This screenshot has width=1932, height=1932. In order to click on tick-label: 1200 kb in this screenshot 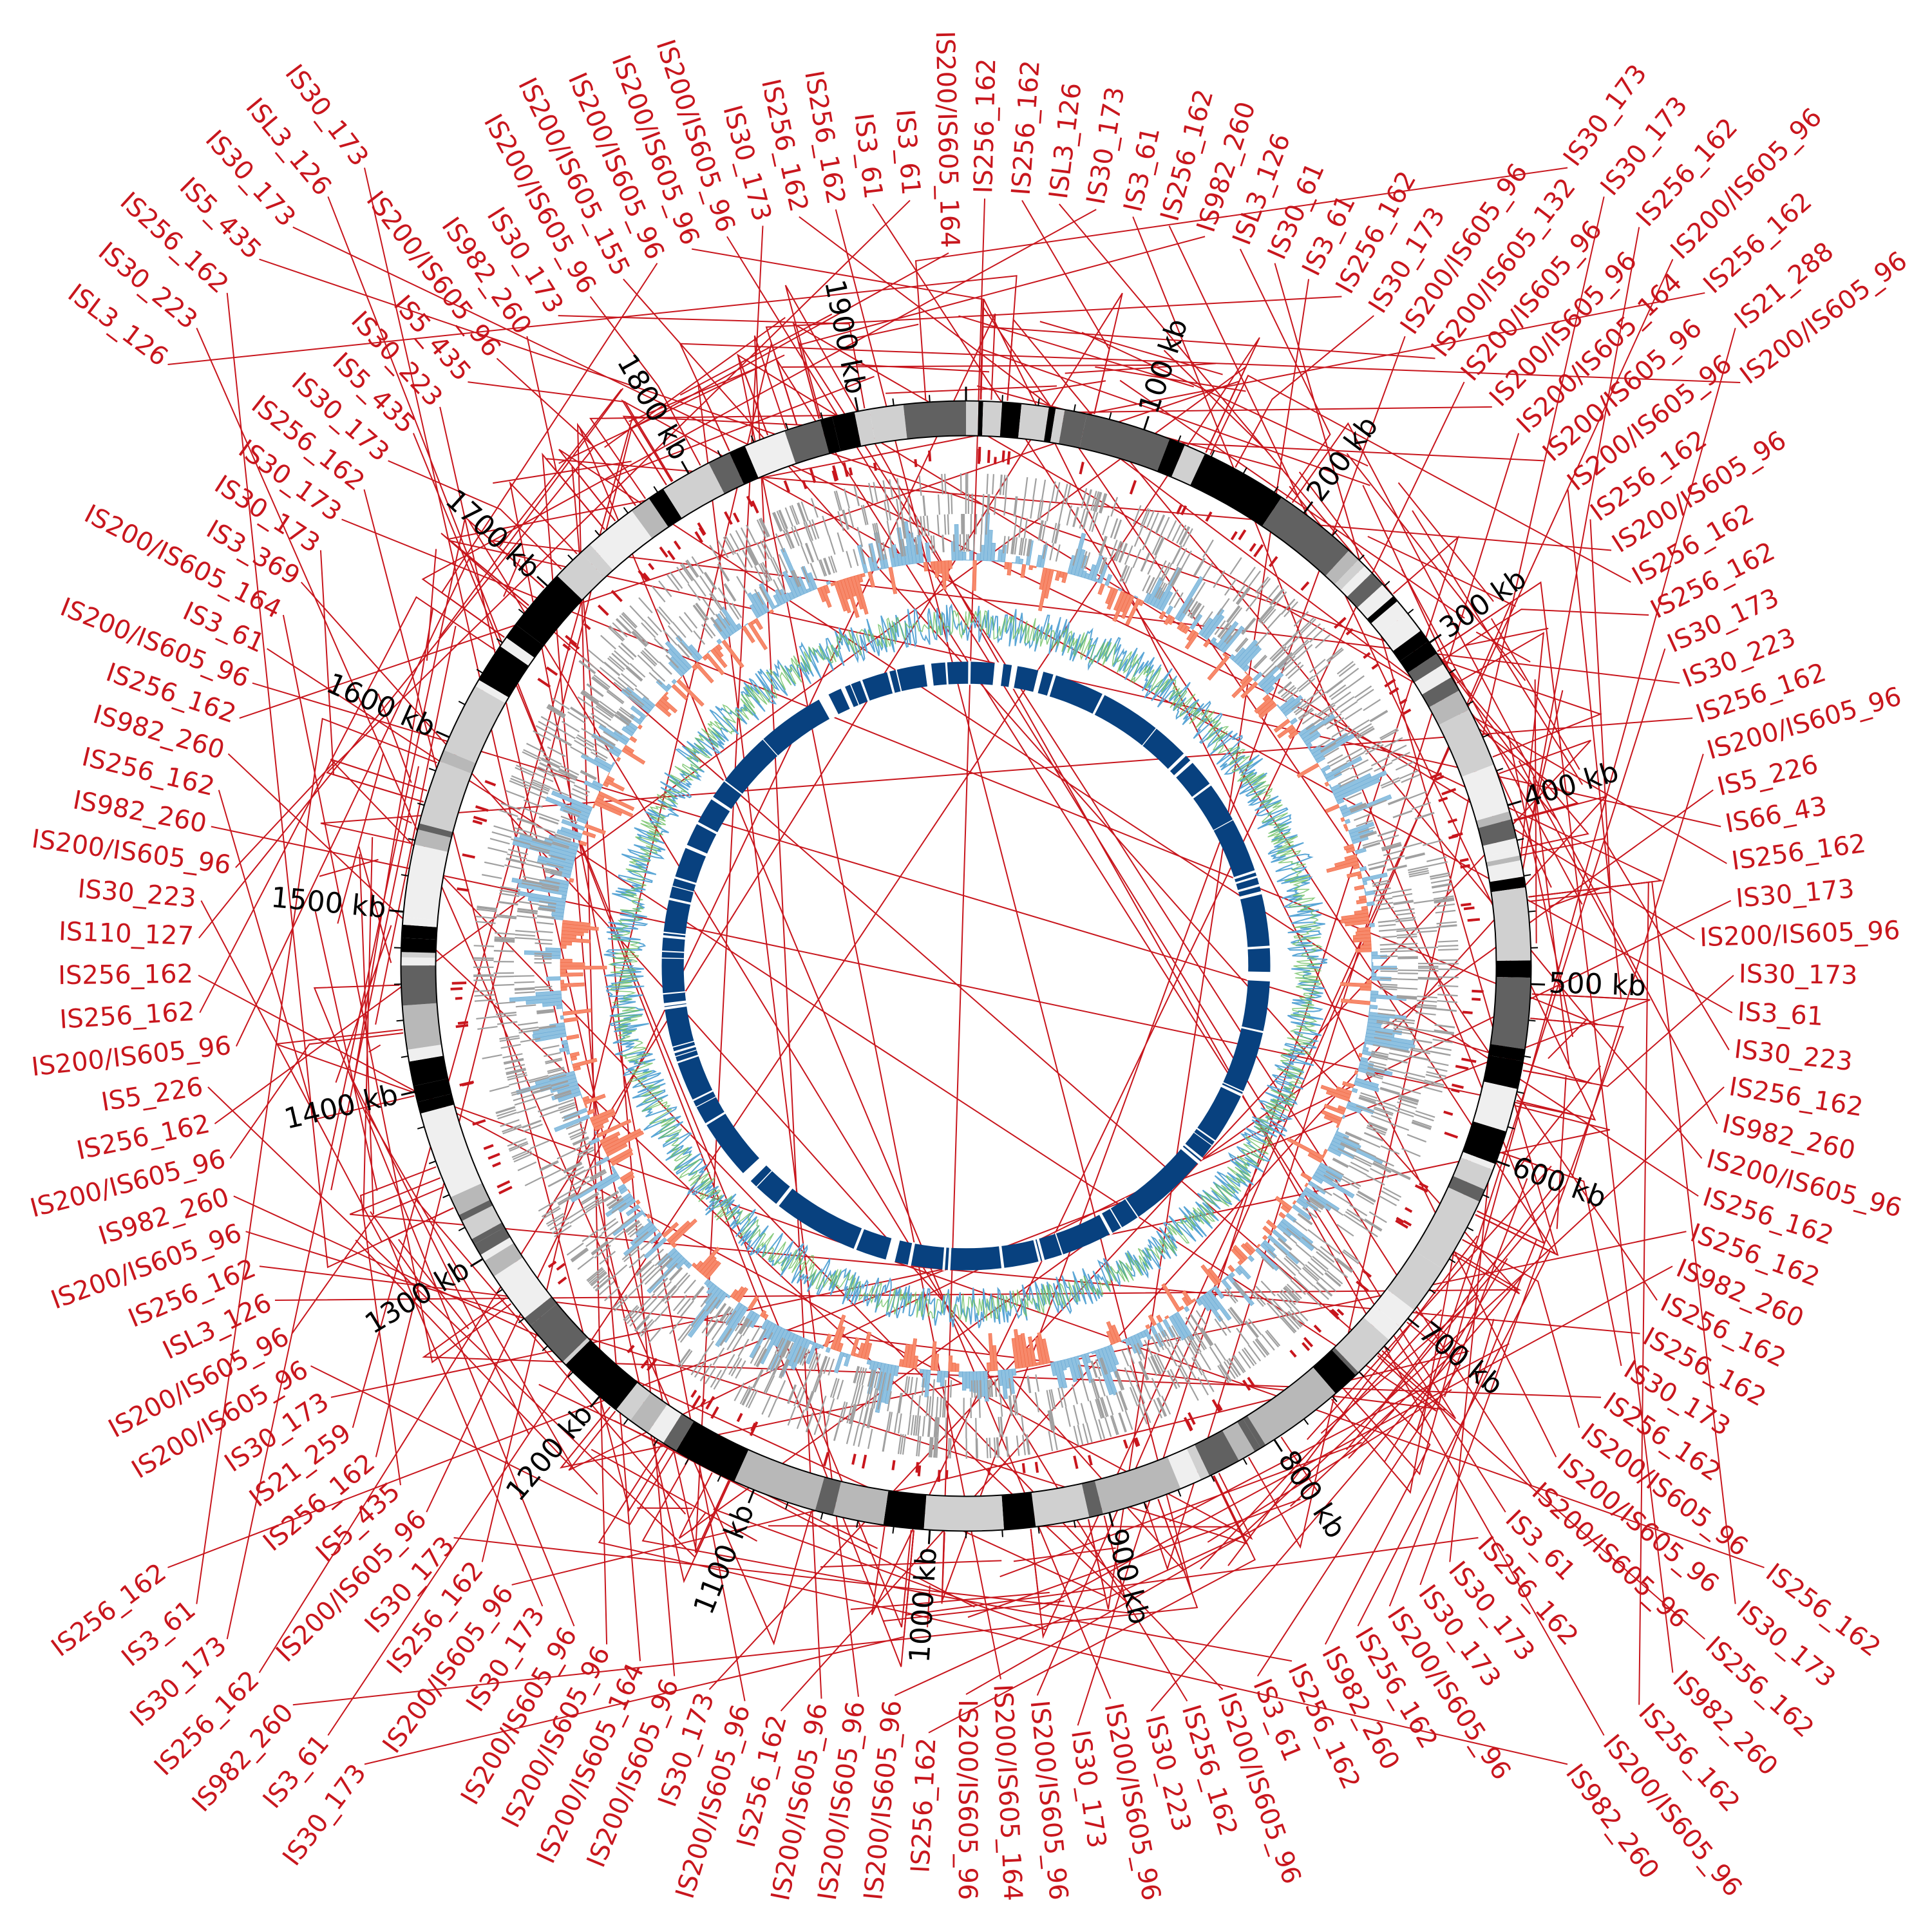, I will do `click(550, 1453)`.